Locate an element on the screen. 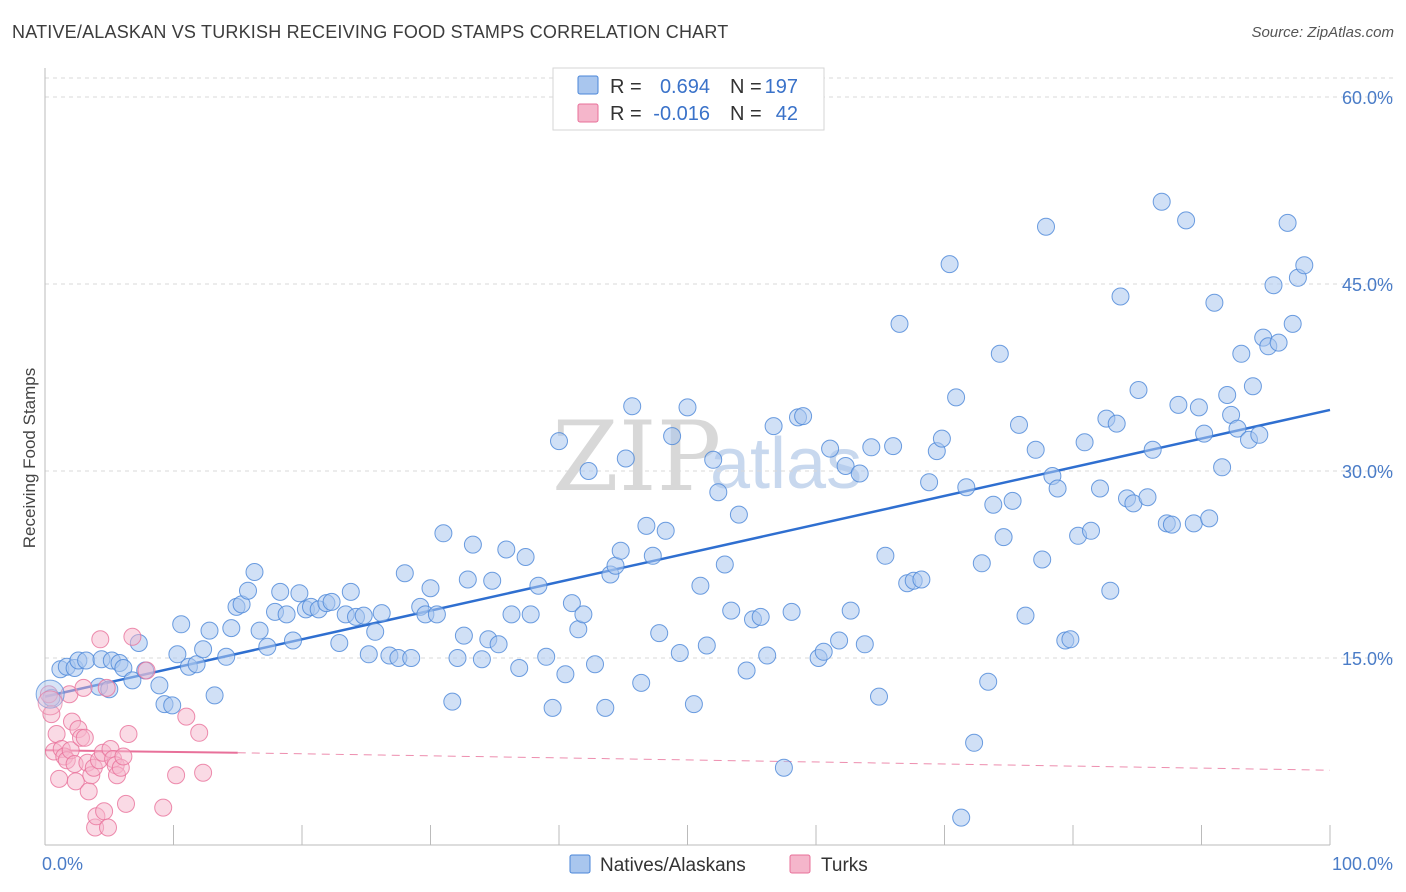  series-turks is located at coordinates (126, 732).